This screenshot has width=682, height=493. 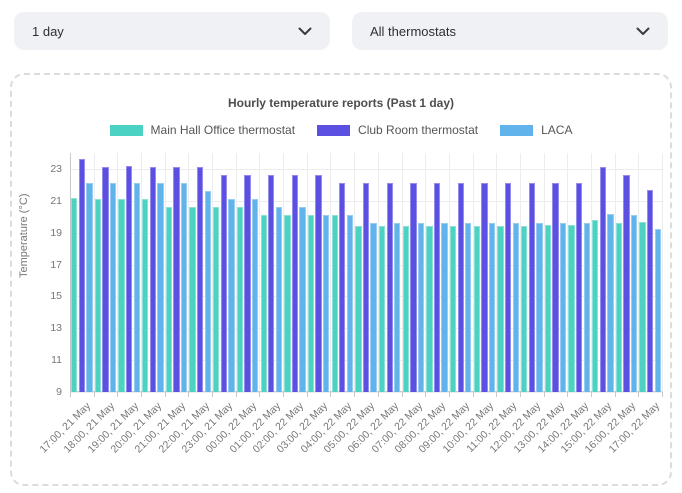 I want to click on thermostat-select: All thermostats, so click(x=510, y=31).